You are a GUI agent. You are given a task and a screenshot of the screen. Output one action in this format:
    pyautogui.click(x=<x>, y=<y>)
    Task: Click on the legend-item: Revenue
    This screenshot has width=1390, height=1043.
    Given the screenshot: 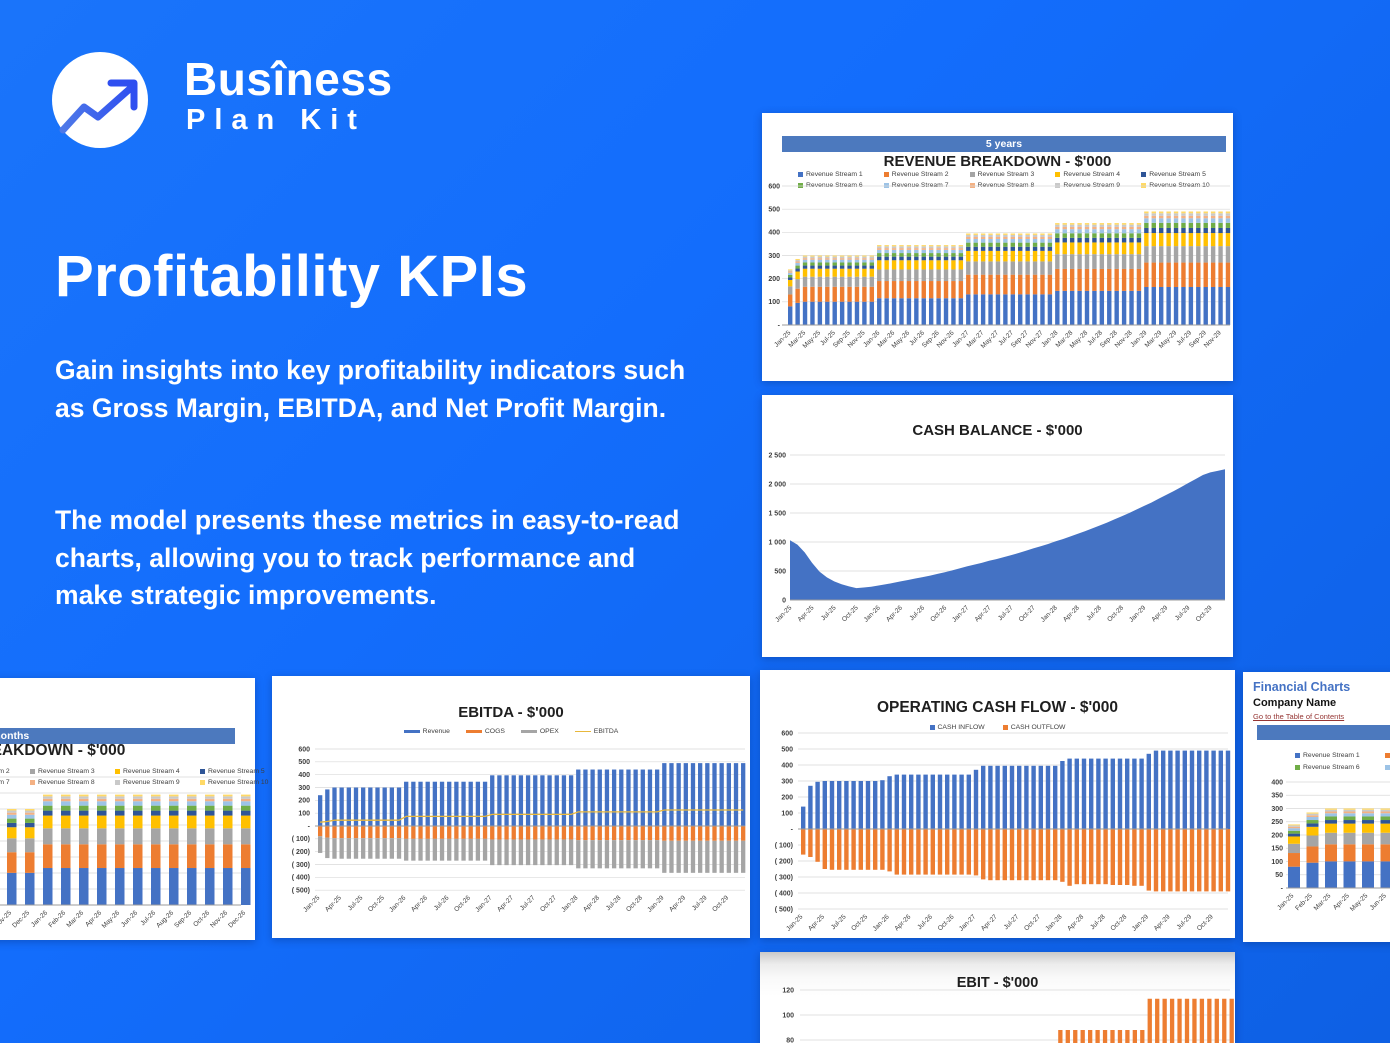 What is the action you would take?
    pyautogui.click(x=426, y=731)
    